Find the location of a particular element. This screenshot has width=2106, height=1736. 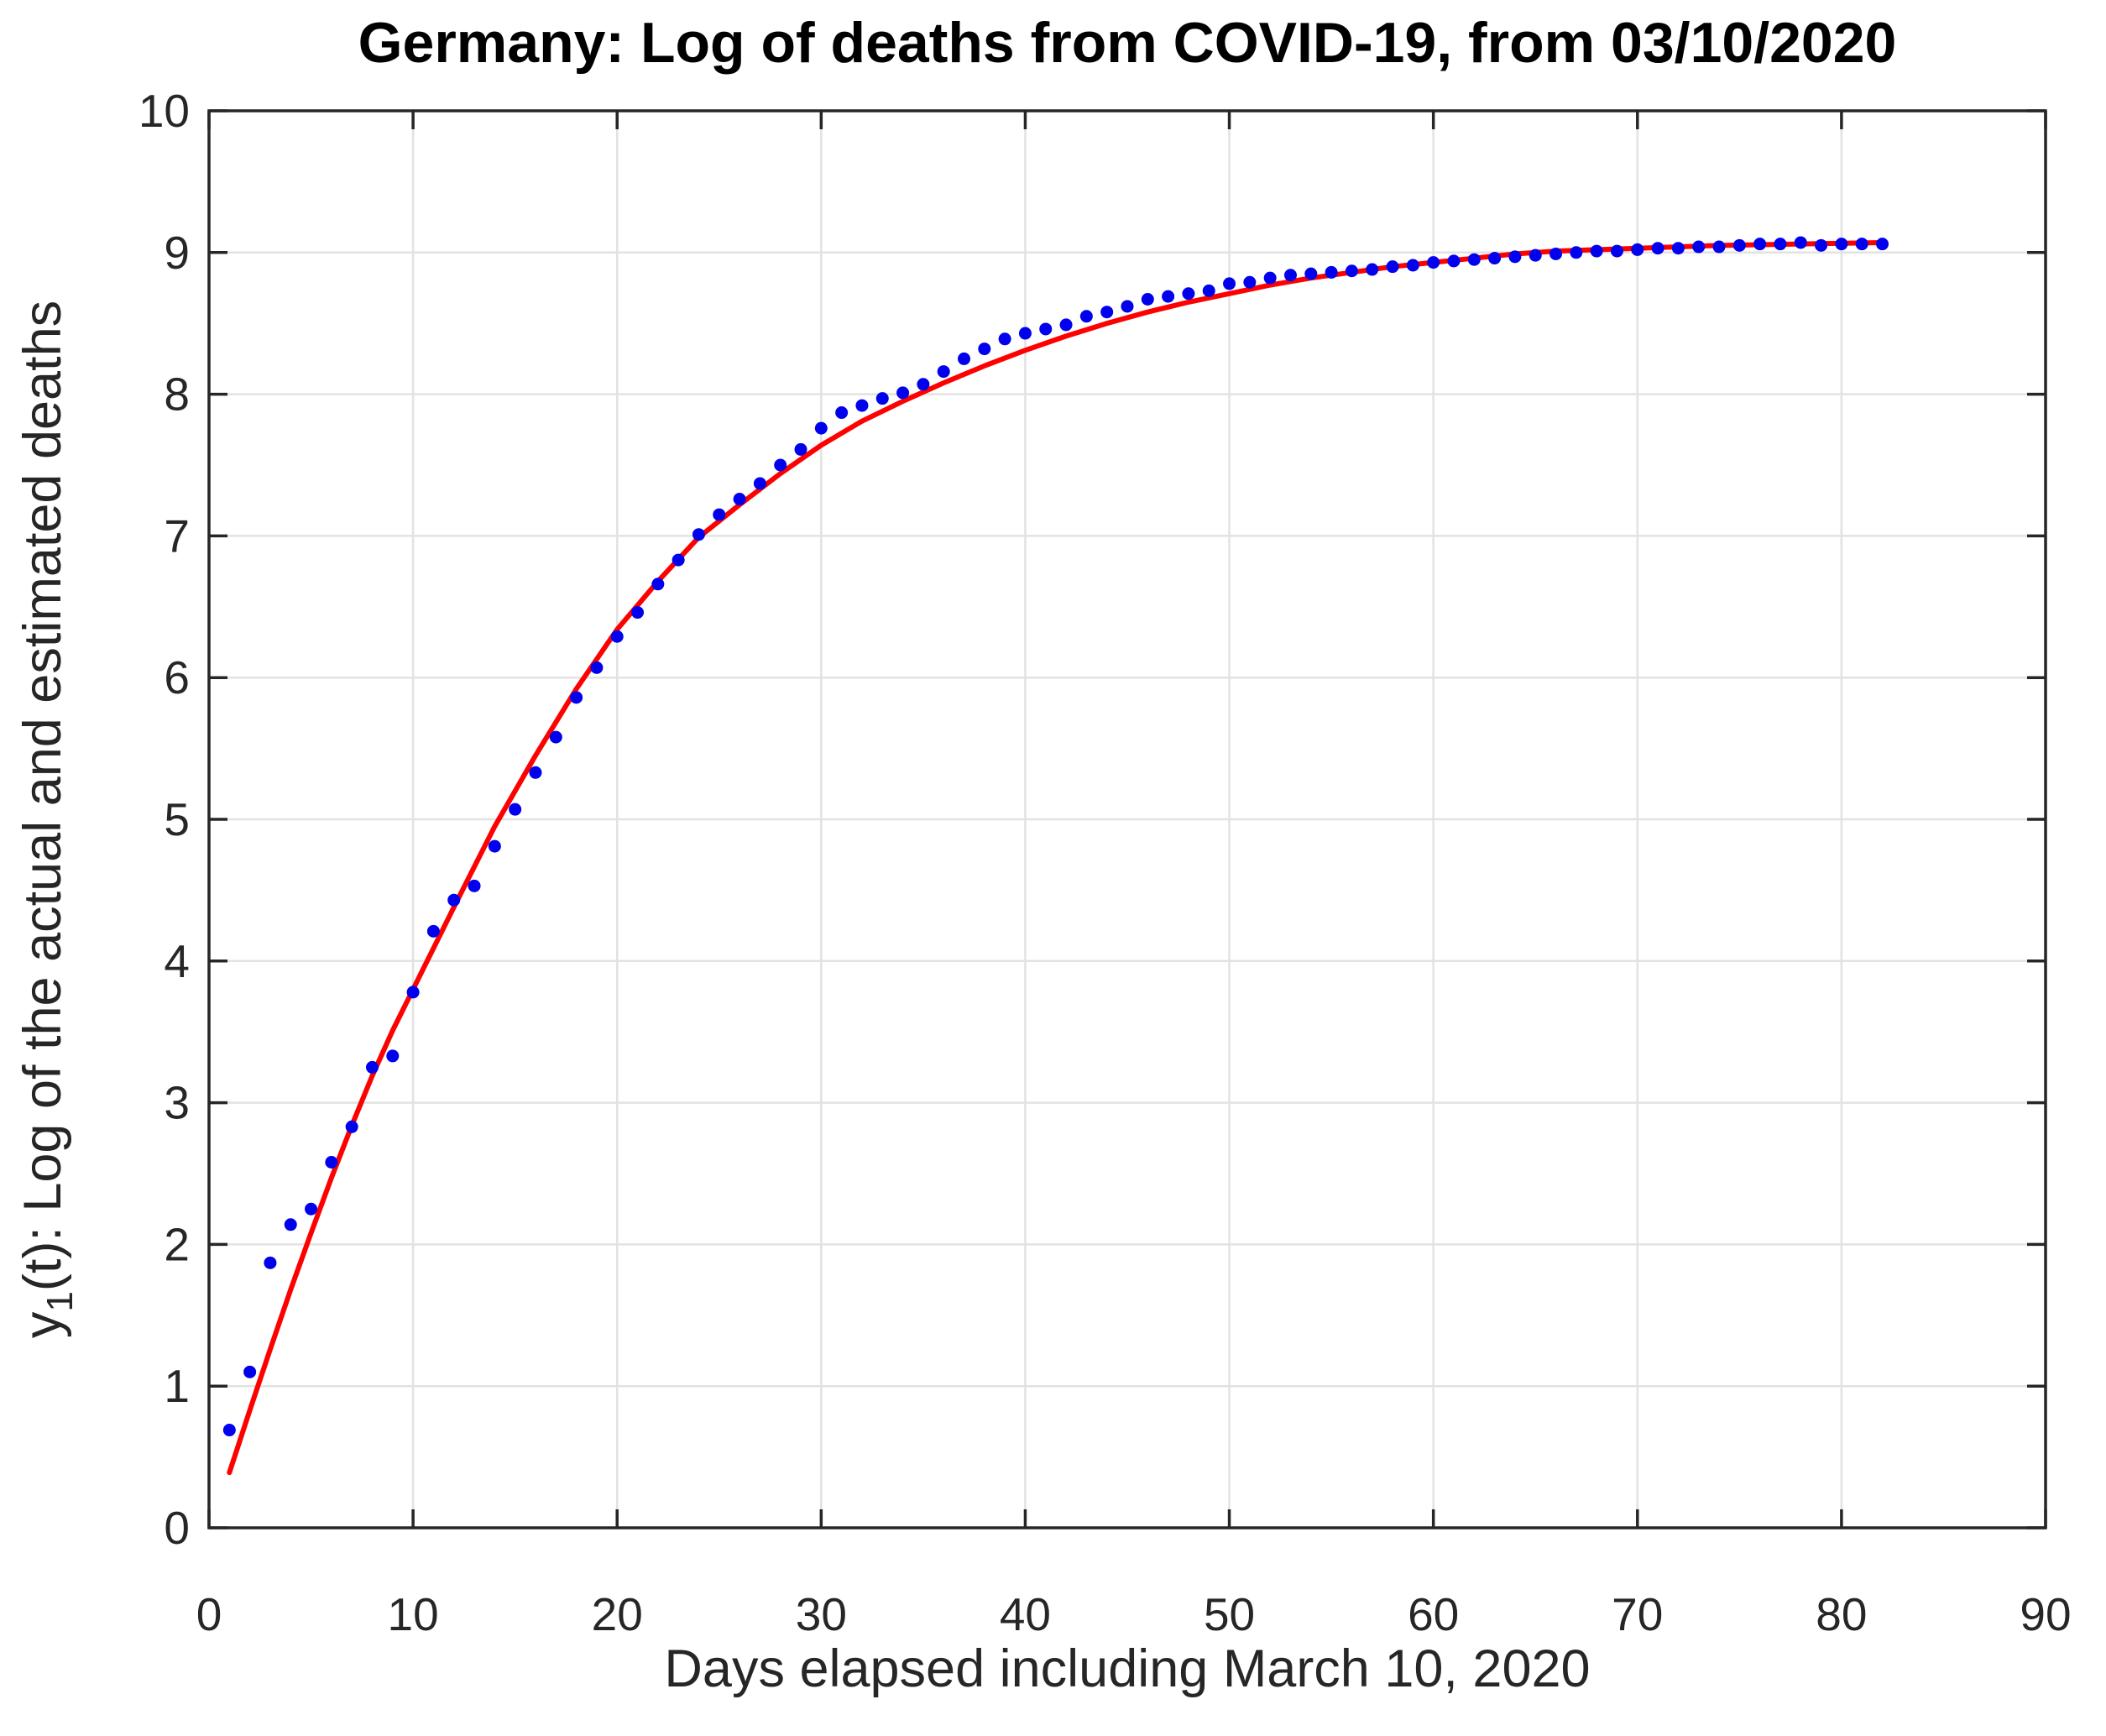

y-tick-label: 10 is located at coordinates (164, 111).